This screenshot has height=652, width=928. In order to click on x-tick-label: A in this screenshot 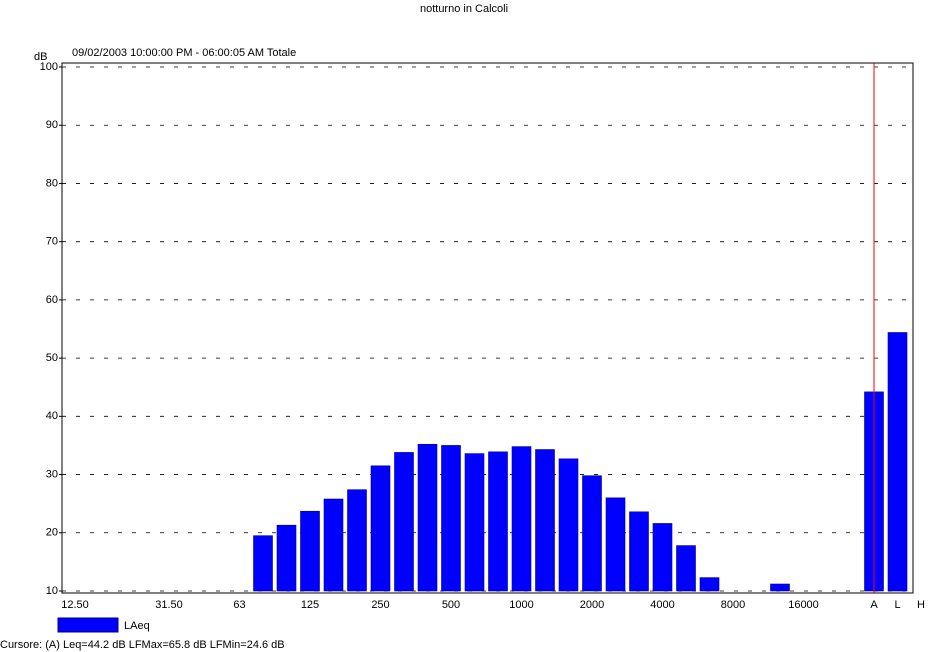, I will do `click(874, 605)`.